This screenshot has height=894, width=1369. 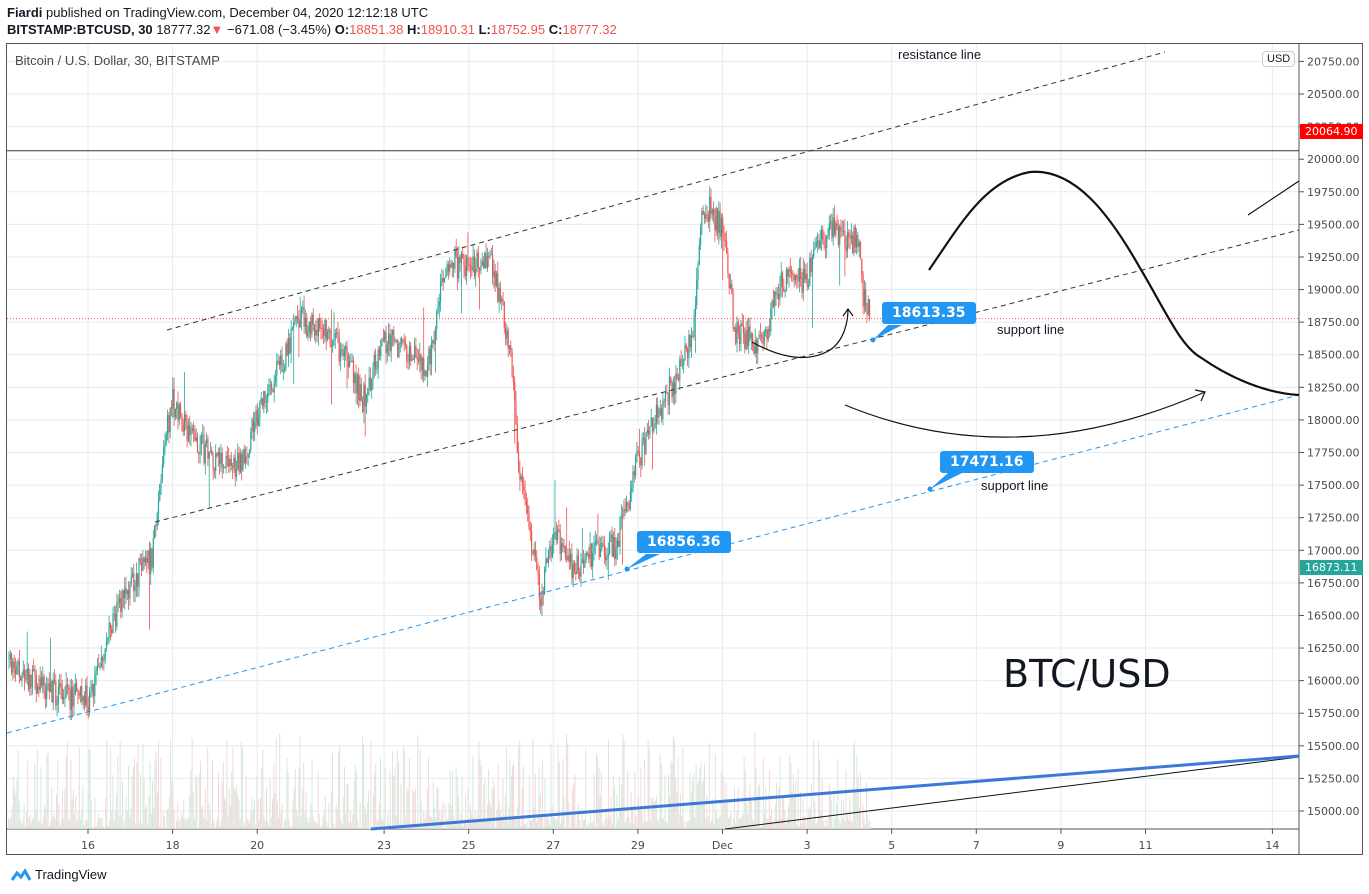 I want to click on tradingview-logo: TradingView, so click(x=58, y=874).